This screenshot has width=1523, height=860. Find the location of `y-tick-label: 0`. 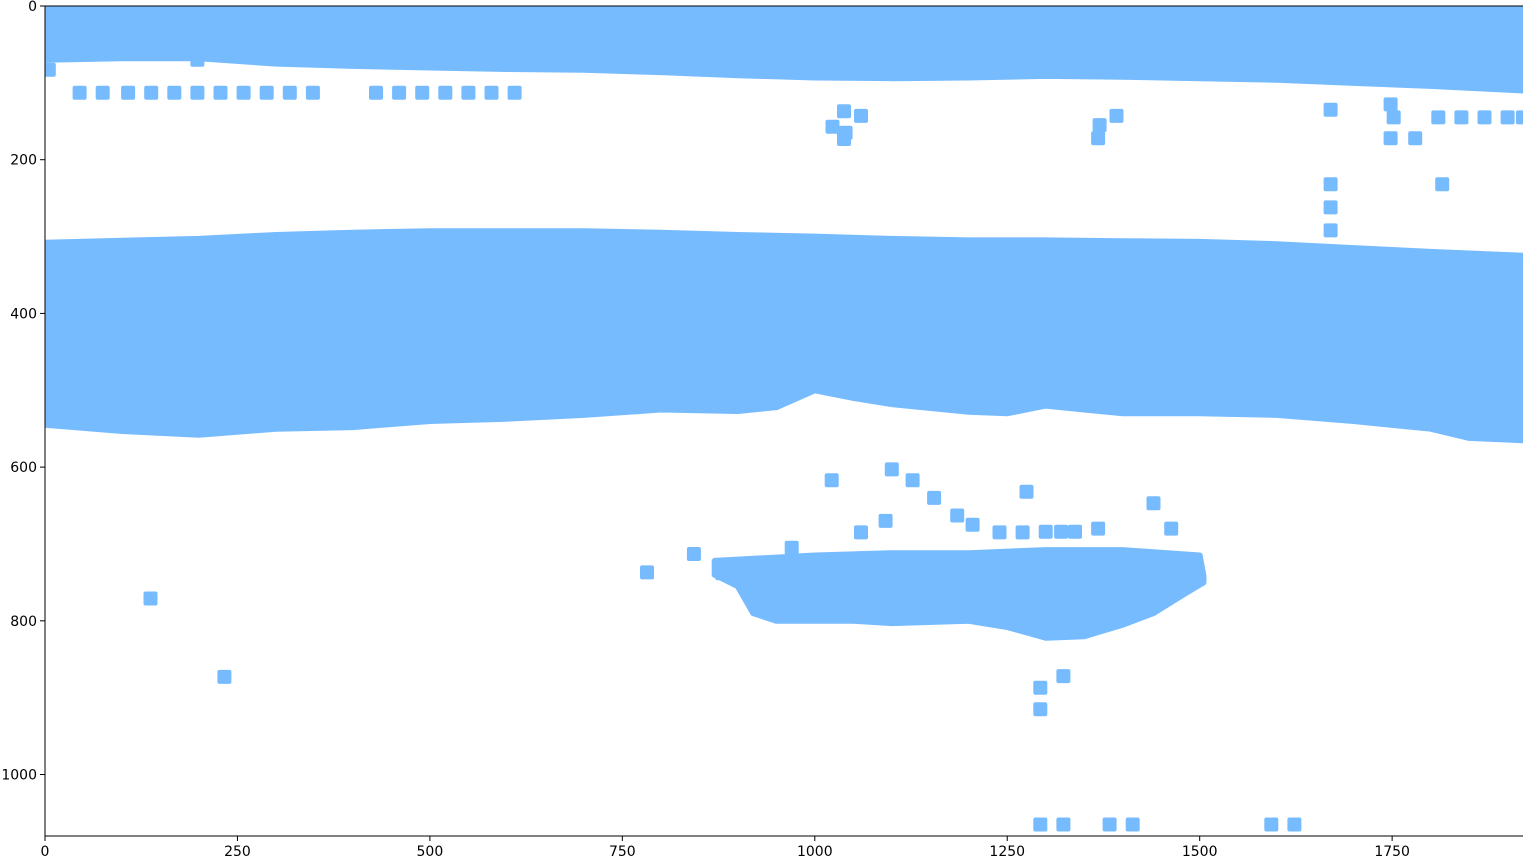

y-tick-label: 0 is located at coordinates (32, 7).